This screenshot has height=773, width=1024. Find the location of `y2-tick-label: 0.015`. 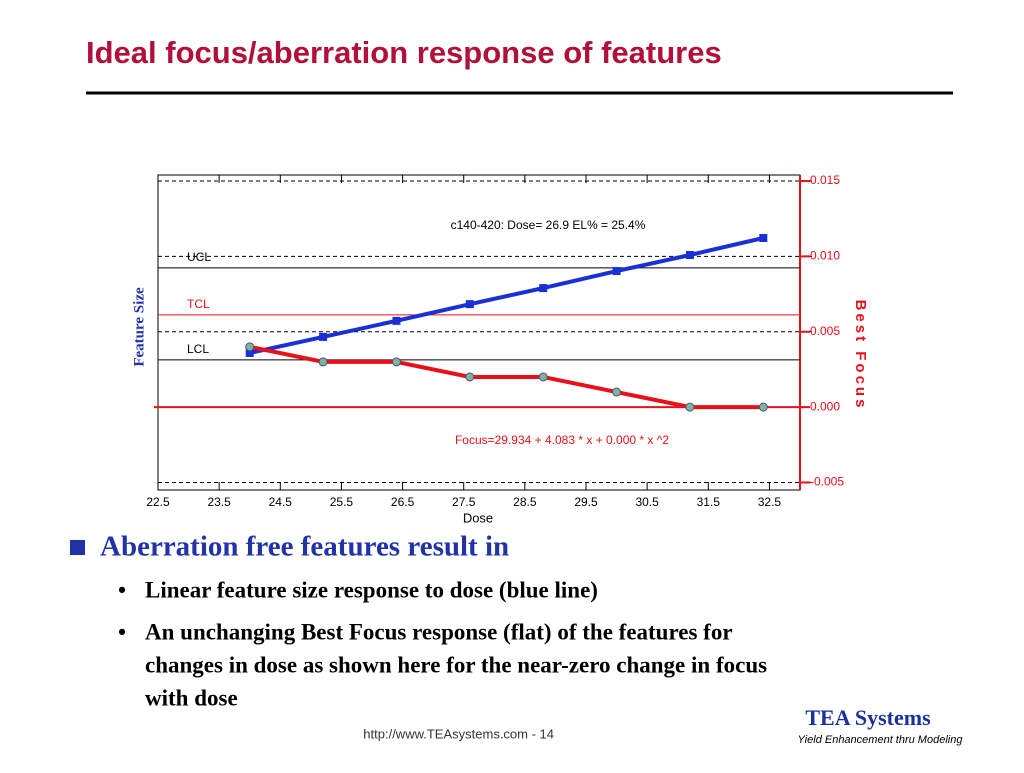

y2-tick-label: 0.015 is located at coordinates (825, 180).